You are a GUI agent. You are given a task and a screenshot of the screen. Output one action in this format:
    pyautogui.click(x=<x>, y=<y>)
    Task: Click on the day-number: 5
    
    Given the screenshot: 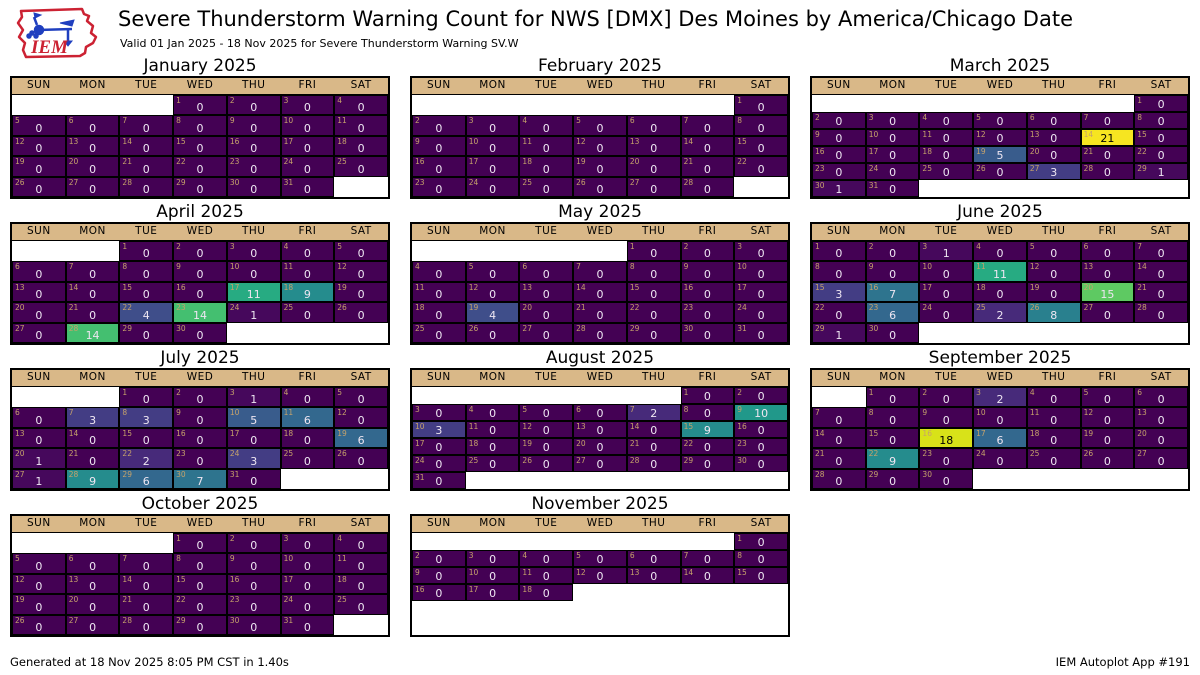 What is the action you would take?
    pyautogui.click(x=578, y=121)
    